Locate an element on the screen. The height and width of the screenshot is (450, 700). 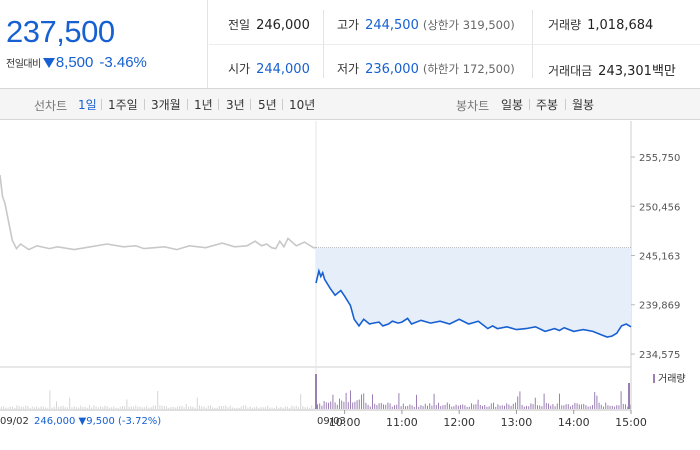
tab-3-months: 3개월 is located at coordinates (166, 105).